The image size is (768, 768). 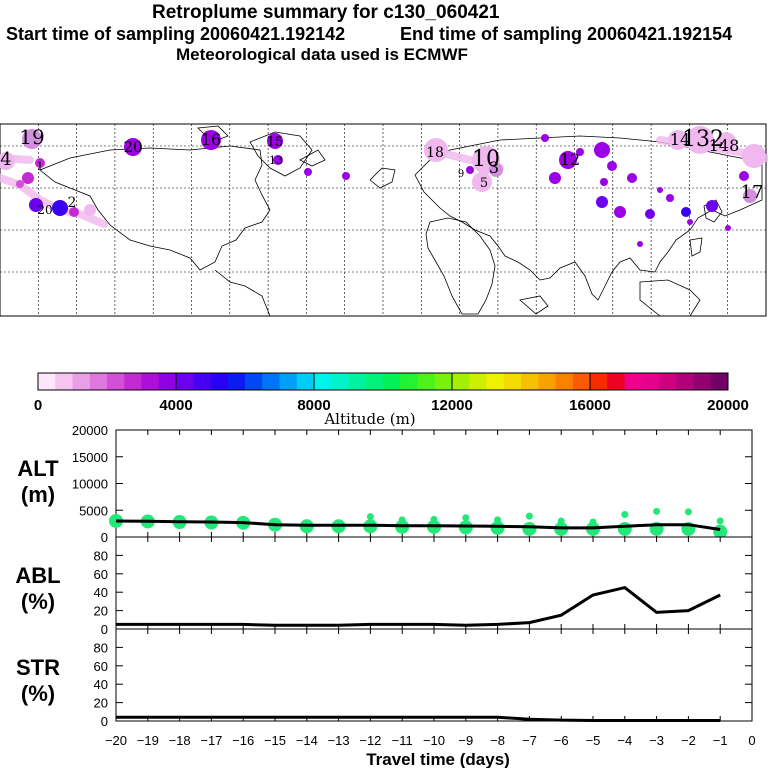 What do you see at coordinates (570, 159) in the screenshot?
I see `map-day-label: 12` at bounding box center [570, 159].